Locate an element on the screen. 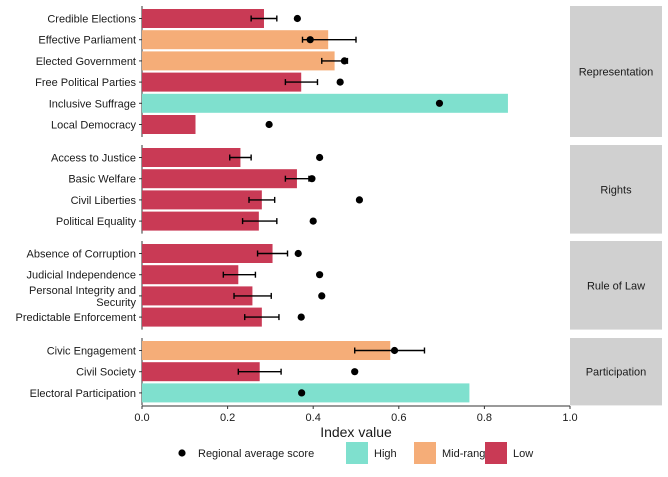  facet-strip-label: Rule of Law is located at coordinates (616, 286).